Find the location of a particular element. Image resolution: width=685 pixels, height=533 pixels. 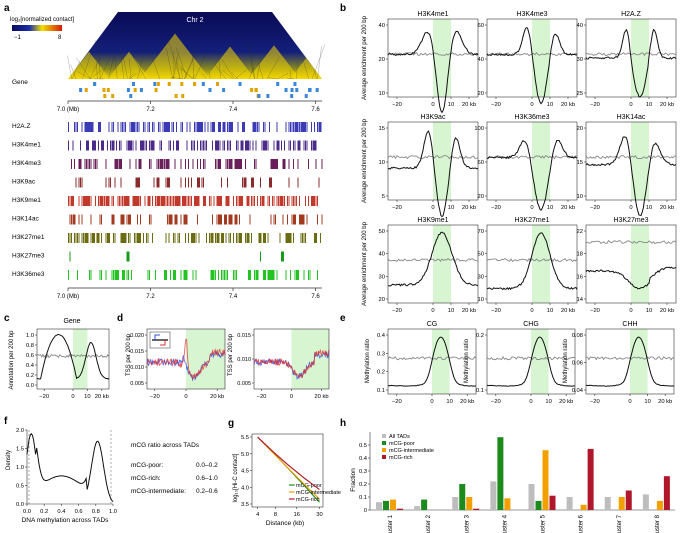

category-label: Cluster 2 is located at coordinates (429, 523).